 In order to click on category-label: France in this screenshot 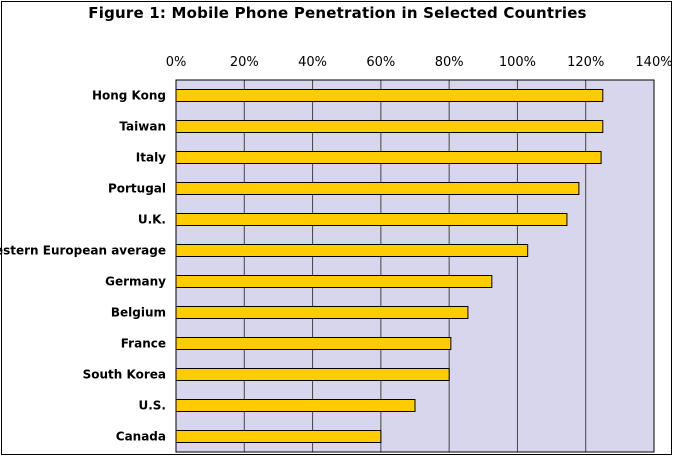, I will do `click(143, 344)`.